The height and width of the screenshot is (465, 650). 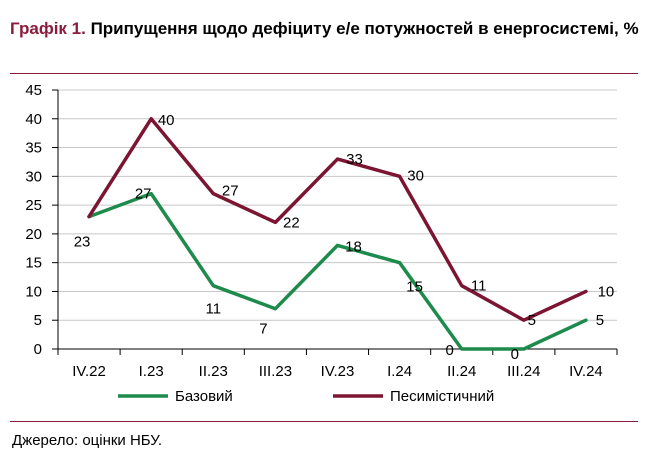 What do you see at coordinates (354, 159) in the screenshot?
I see `data-label-pessimistic: 33` at bounding box center [354, 159].